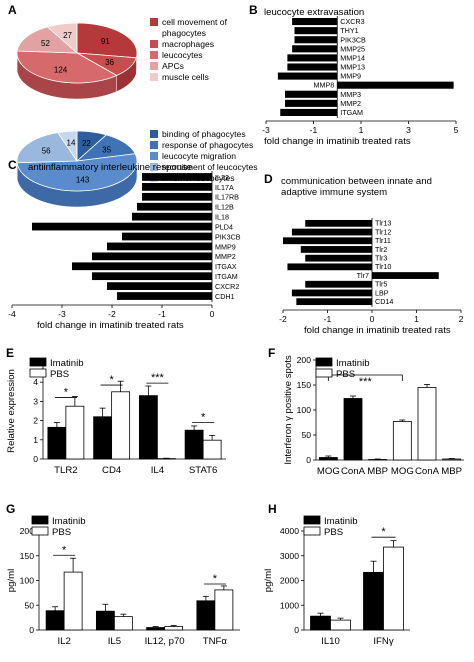 The height and width of the screenshot is (662, 474). What do you see at coordinates (381, 249) in the screenshot?
I see `gene-label-d-3: Tlr2` at bounding box center [381, 249].